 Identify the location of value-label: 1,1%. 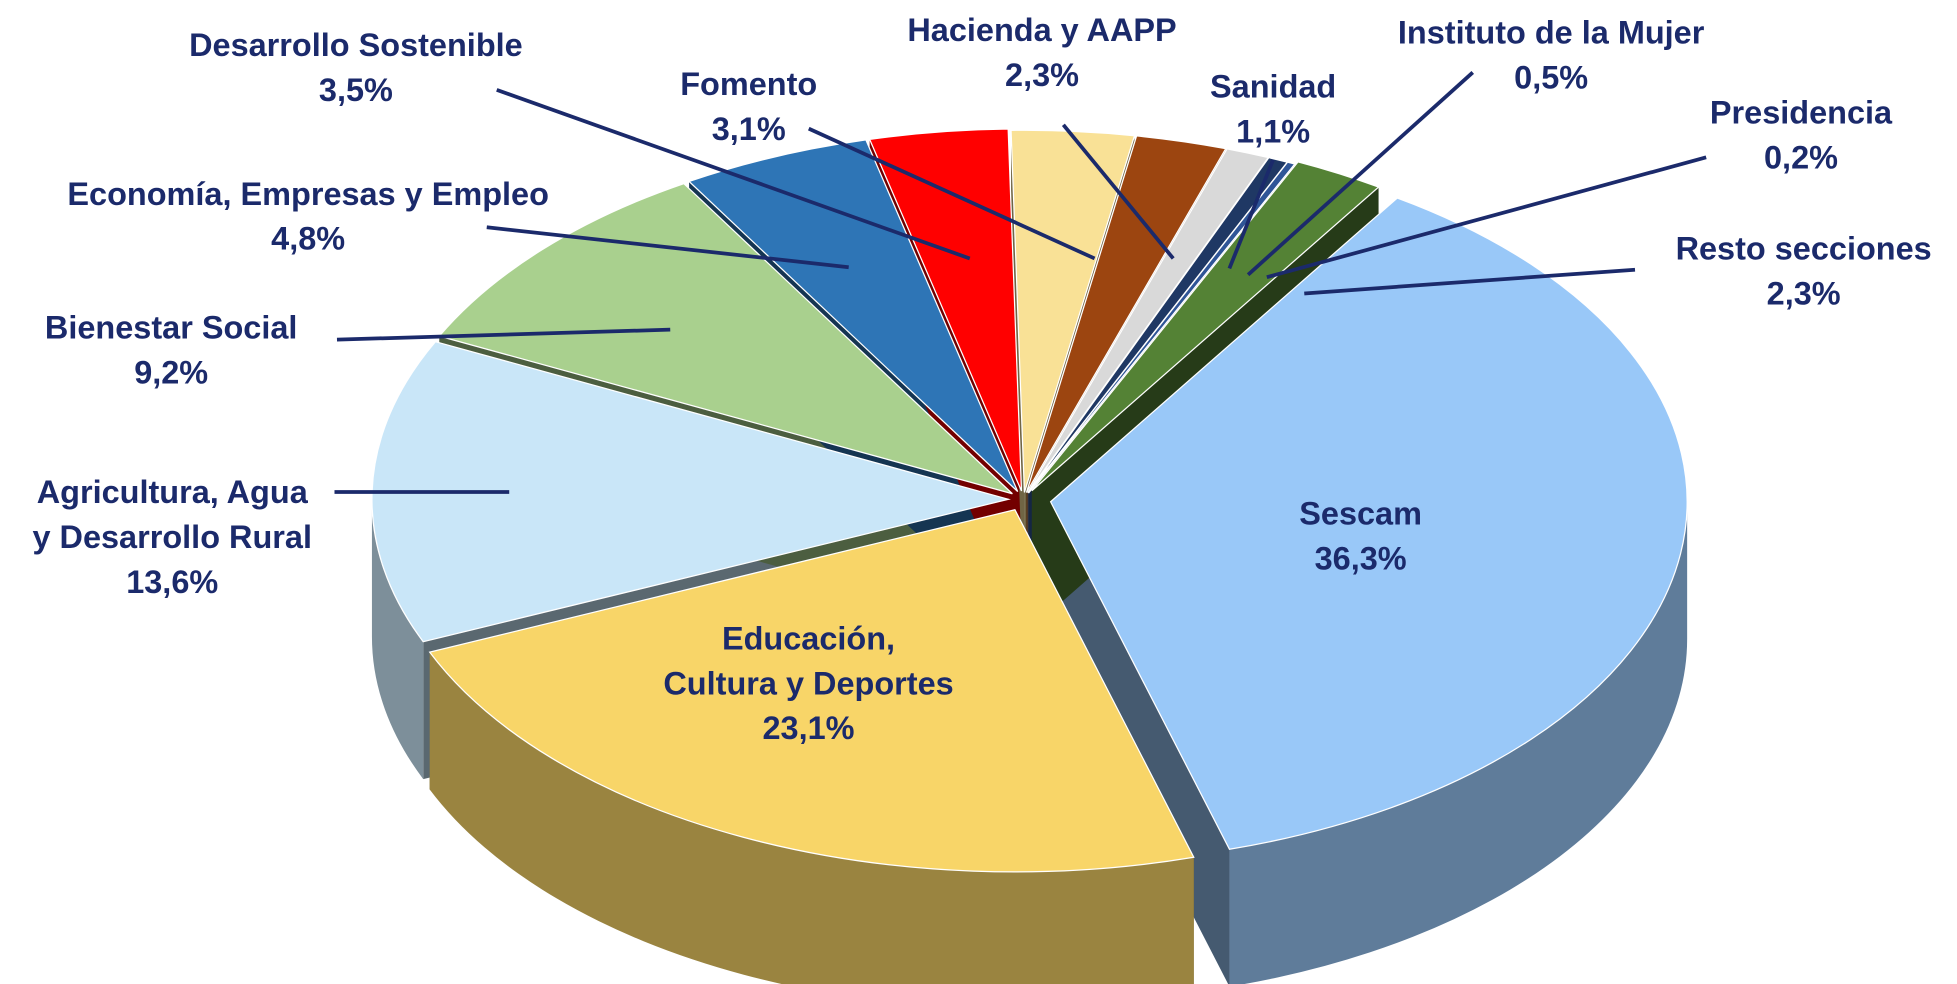
(1273, 131).